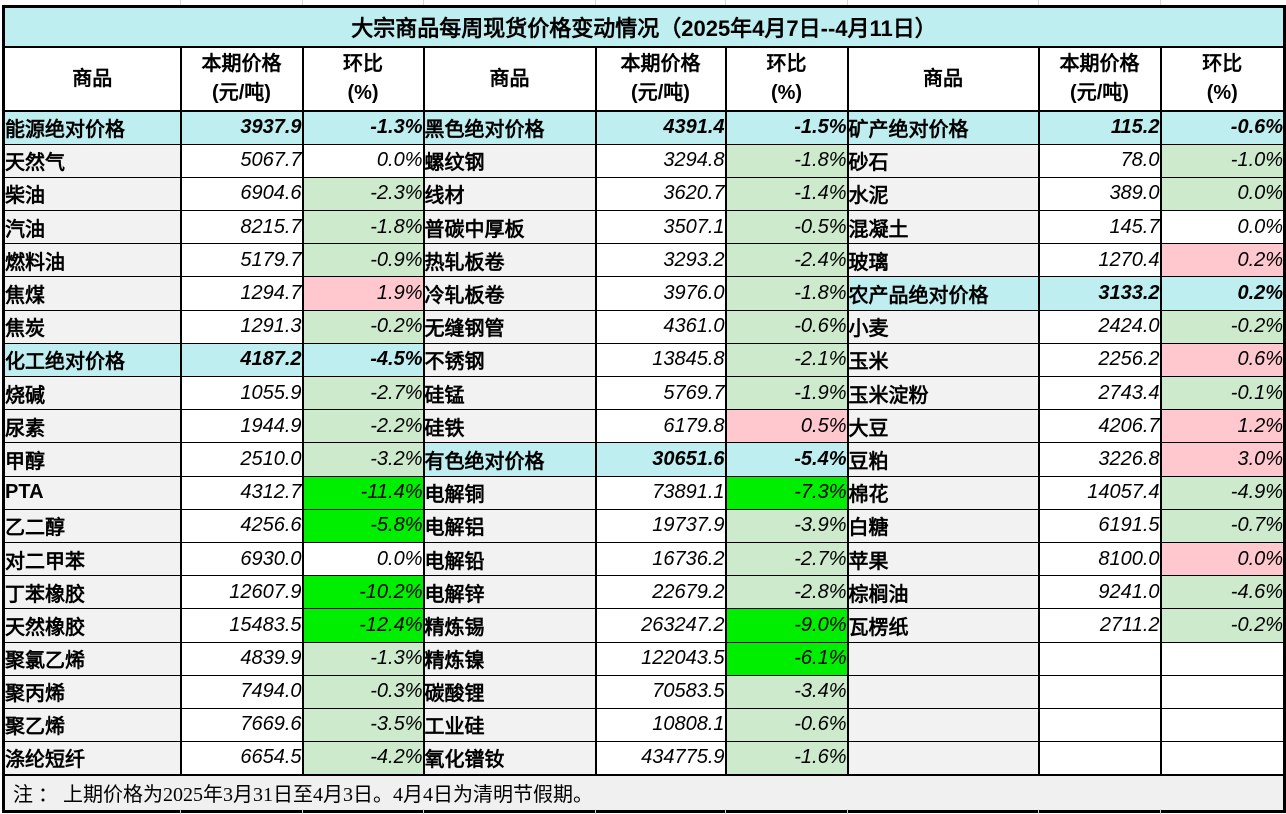 Image resolution: width=1286 pixels, height=814 pixels. What do you see at coordinates (660, 725) in the screenshot?
I see `price-cell: 10808.1` at bounding box center [660, 725].